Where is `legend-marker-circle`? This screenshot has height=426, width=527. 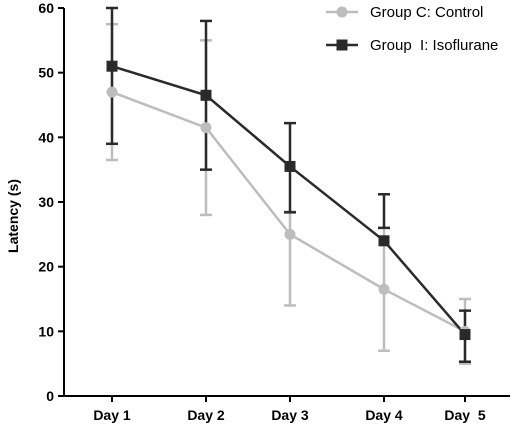 legend-marker-circle is located at coordinates (342, 12).